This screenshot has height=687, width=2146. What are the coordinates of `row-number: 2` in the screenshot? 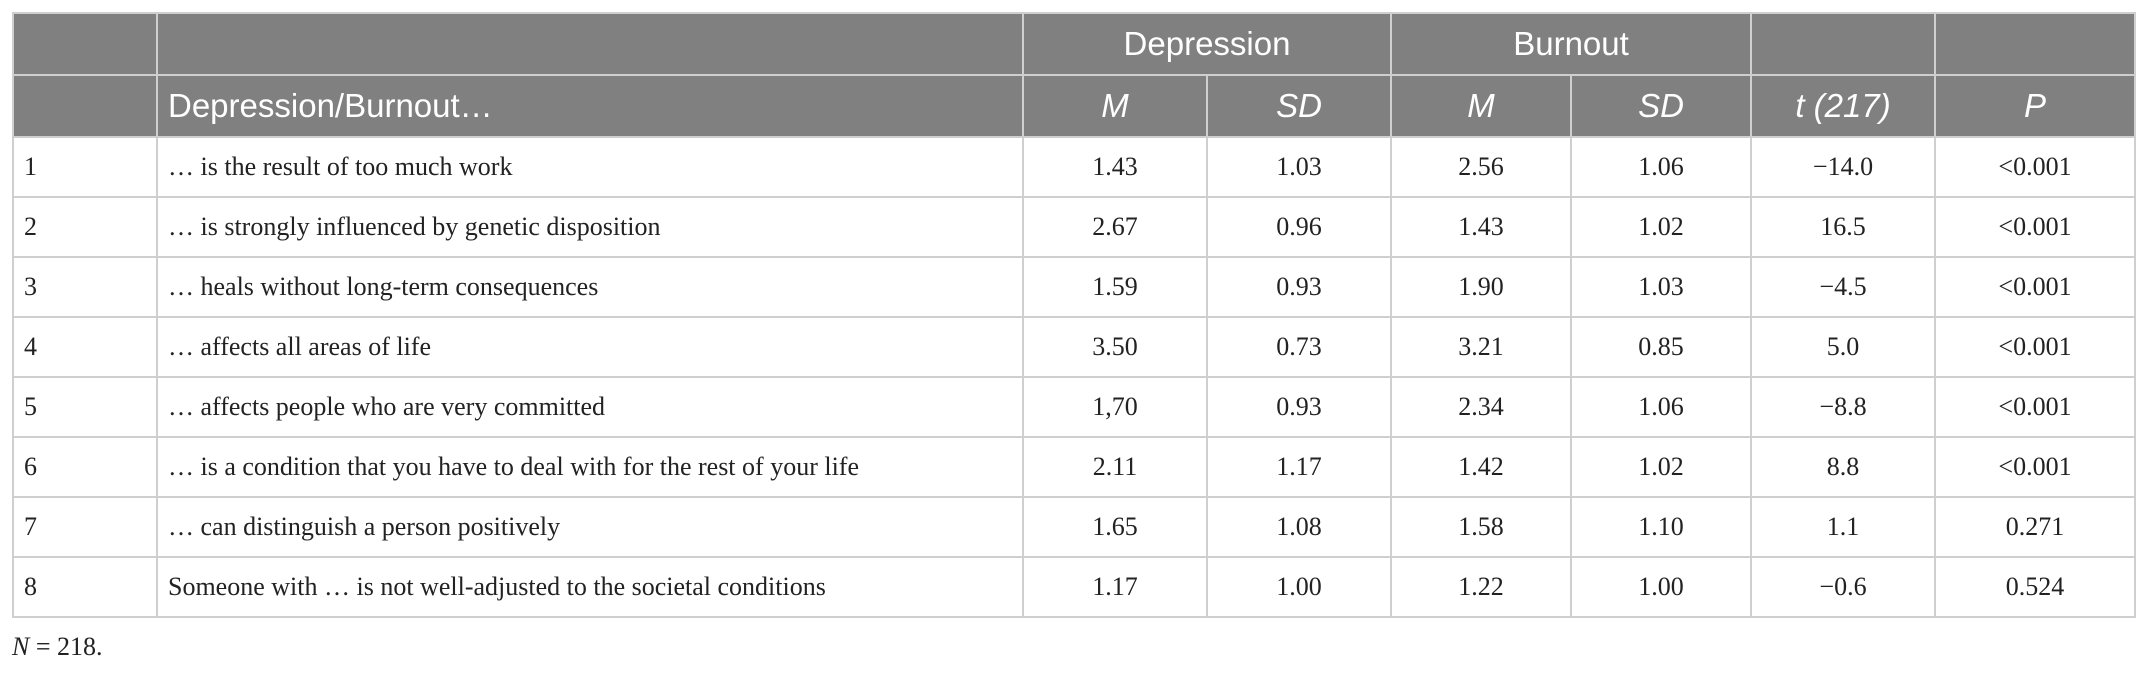 It's located at (85, 227).